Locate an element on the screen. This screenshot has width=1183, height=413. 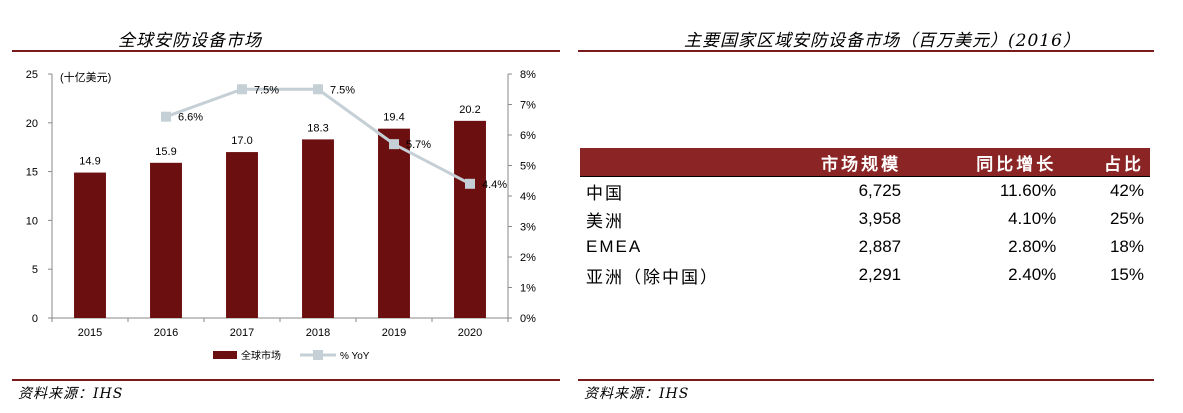
legend-line-marker is located at coordinates (318, 355).